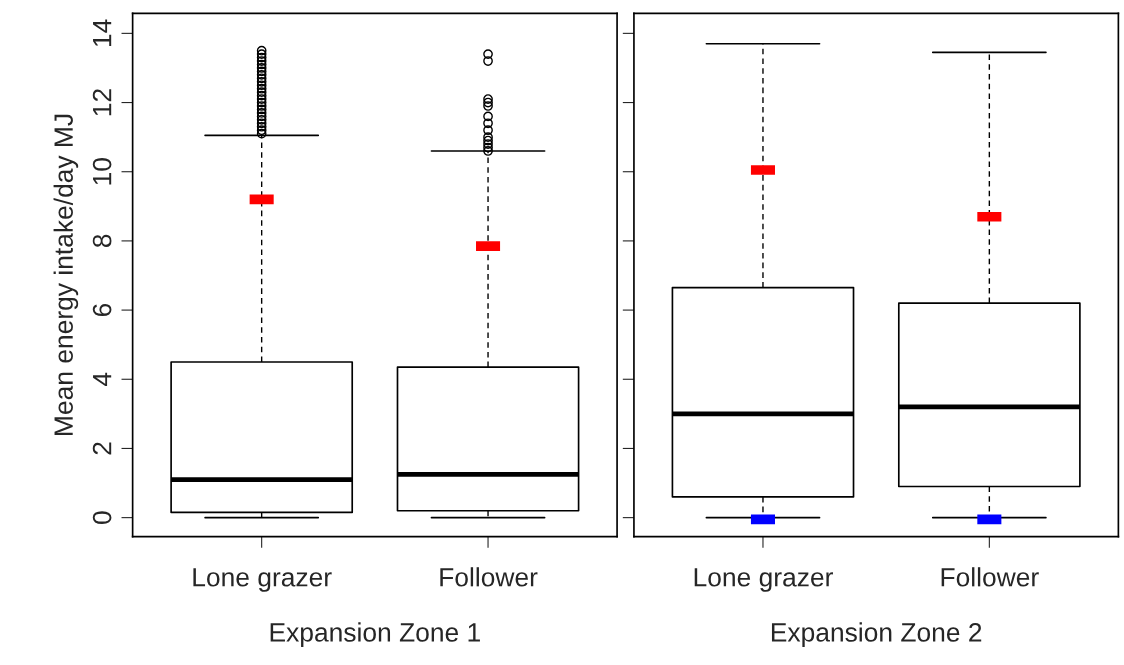 This screenshot has height=665, width=1124. Describe the element at coordinates (66, 274) in the screenshot. I see `y-axis-title: Mean energy intake/day MJ` at that location.